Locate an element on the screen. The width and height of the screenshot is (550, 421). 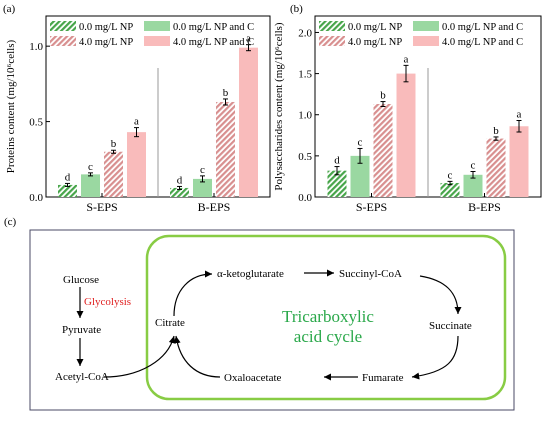
succinyl-coa-label: Succinyl-CoA is located at coordinates (370, 274).